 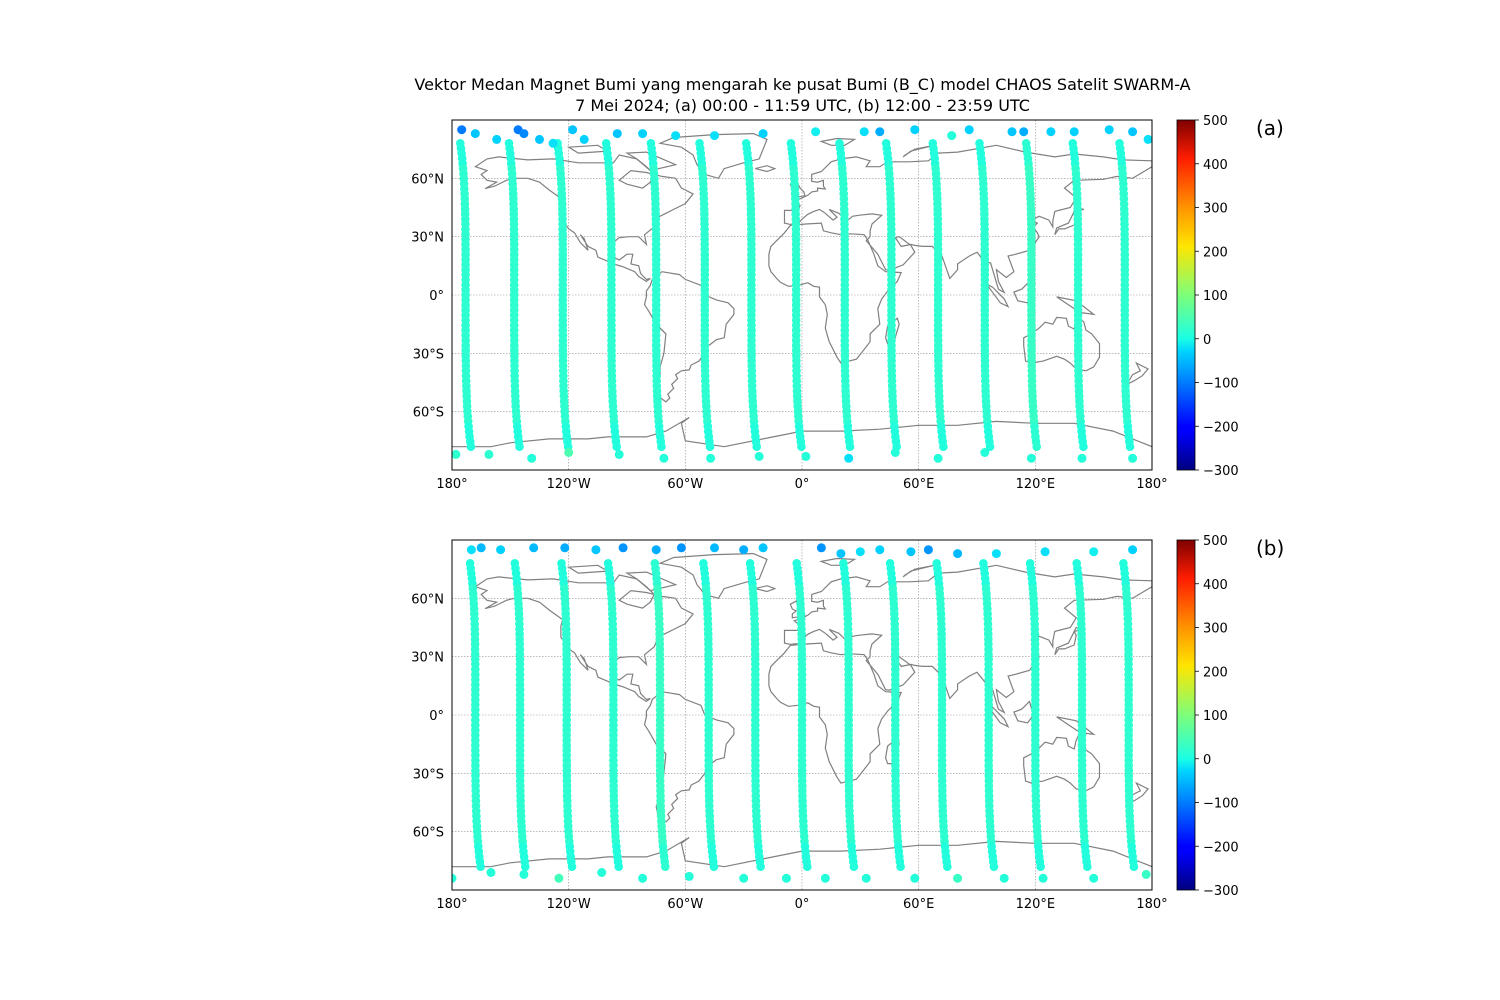 What do you see at coordinates (802, 904) in the screenshot?
I see `x-tick-label: 0°` at bounding box center [802, 904].